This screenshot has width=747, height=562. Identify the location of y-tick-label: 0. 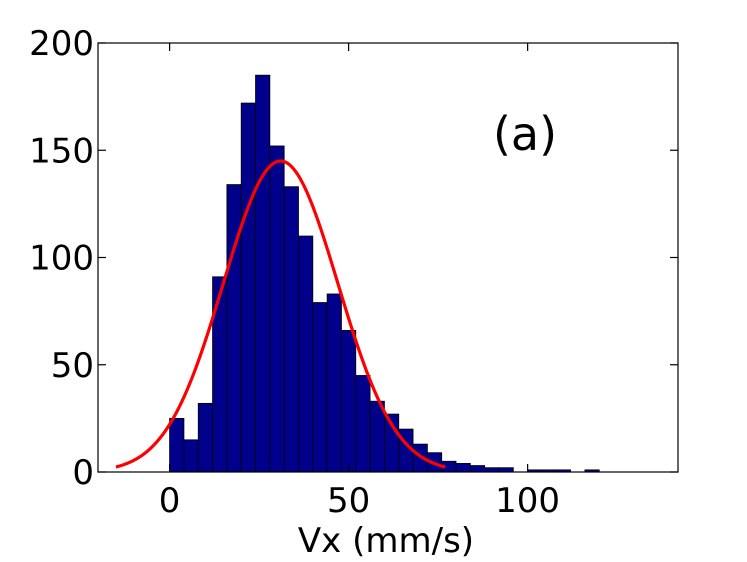
(83, 473).